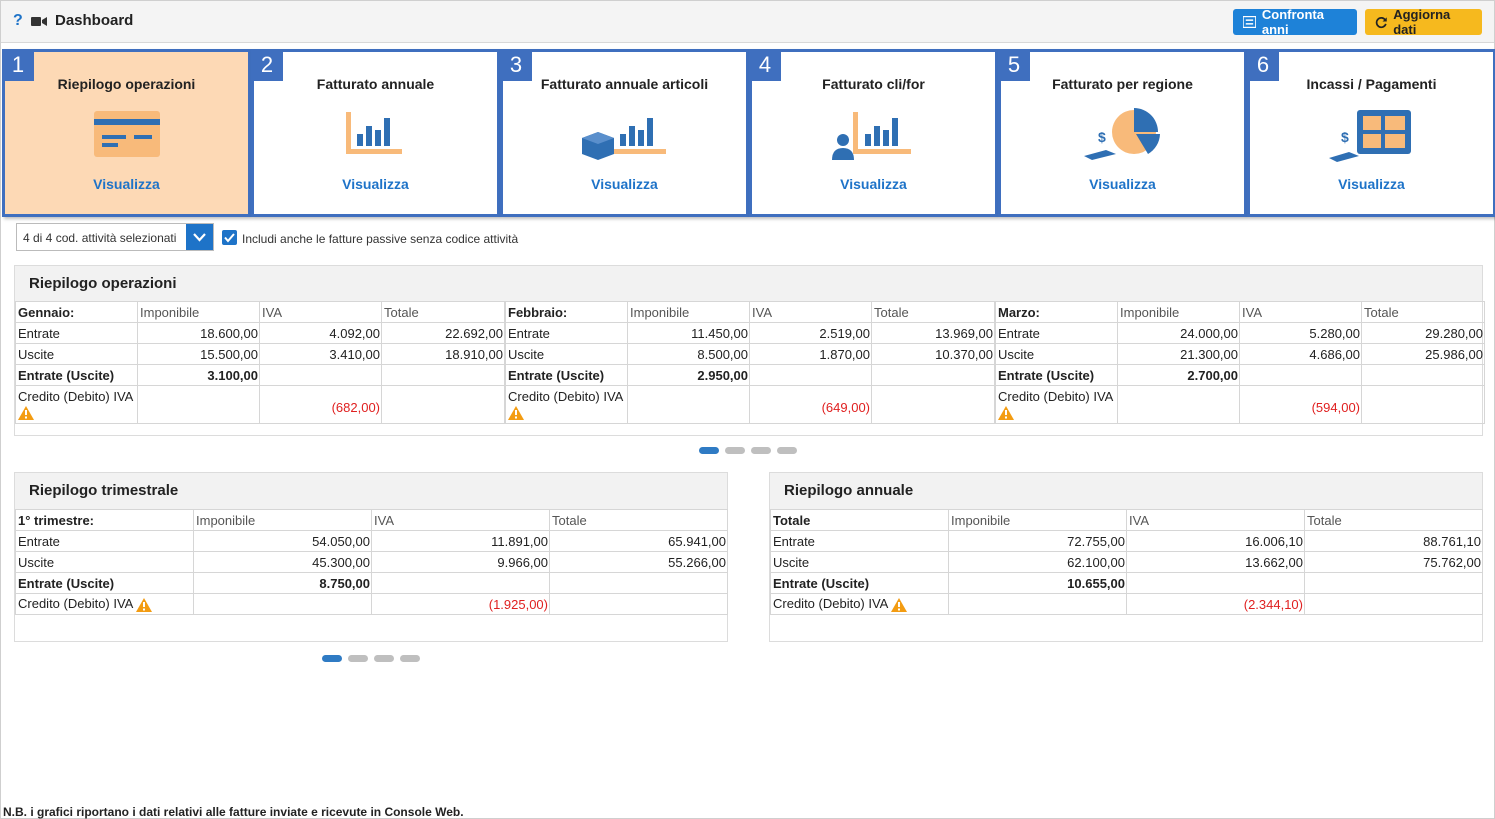 Image resolution: width=1495 pixels, height=819 pixels. I want to click on cell: 45.300,00, so click(282, 562).